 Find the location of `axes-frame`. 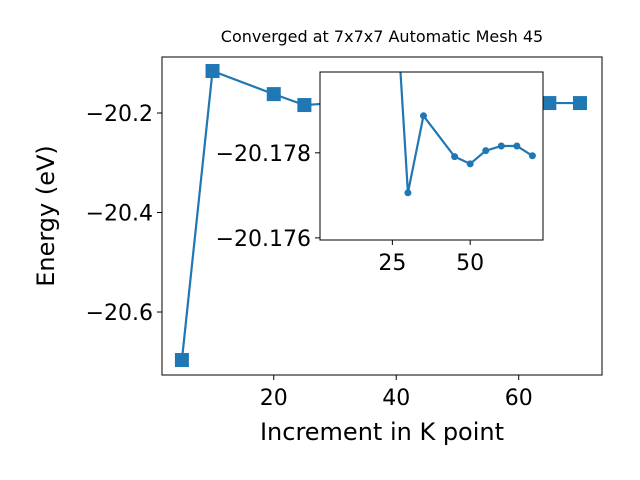

axes-frame is located at coordinates (431, 156).